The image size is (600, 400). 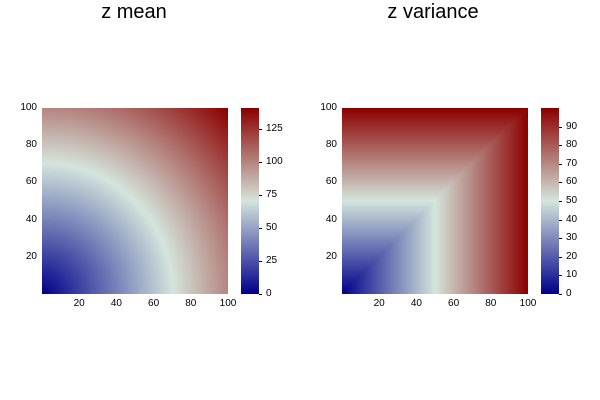 I want to click on heatmap-z-variance, so click(x=435, y=201).